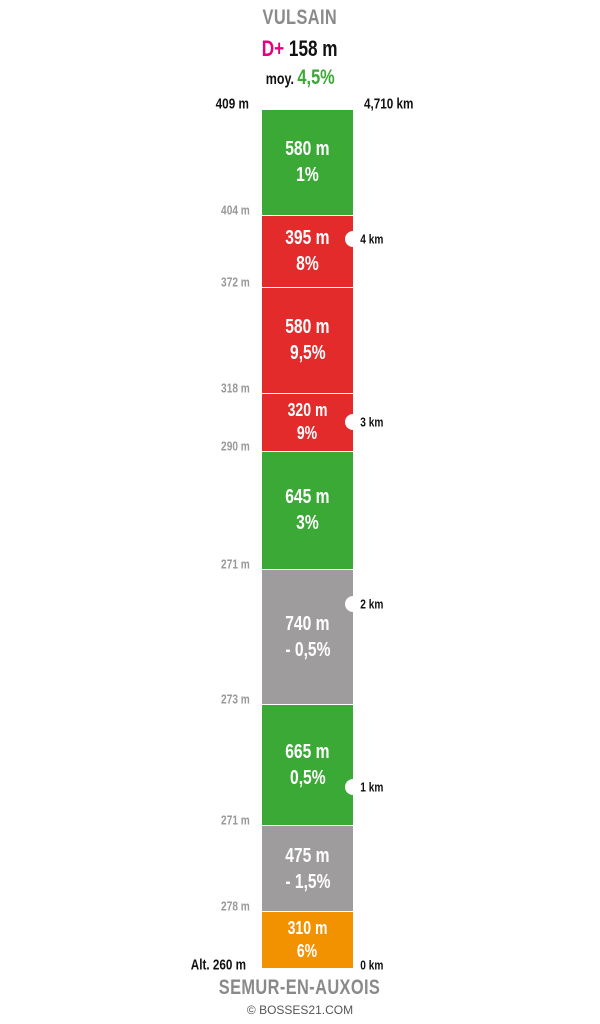 This screenshot has height=1024, width=600. I want to click on km-marker-text: 2 km, so click(372, 604).